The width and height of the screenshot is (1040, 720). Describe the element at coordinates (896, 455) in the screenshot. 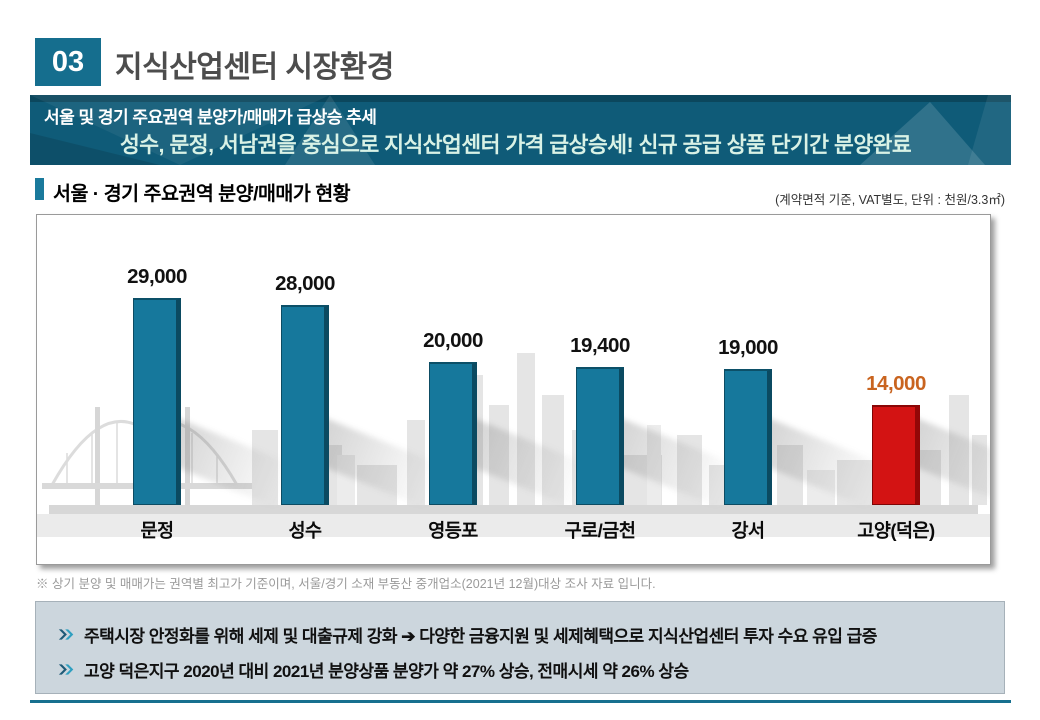

I see `bar-고양(덕은)` at that location.